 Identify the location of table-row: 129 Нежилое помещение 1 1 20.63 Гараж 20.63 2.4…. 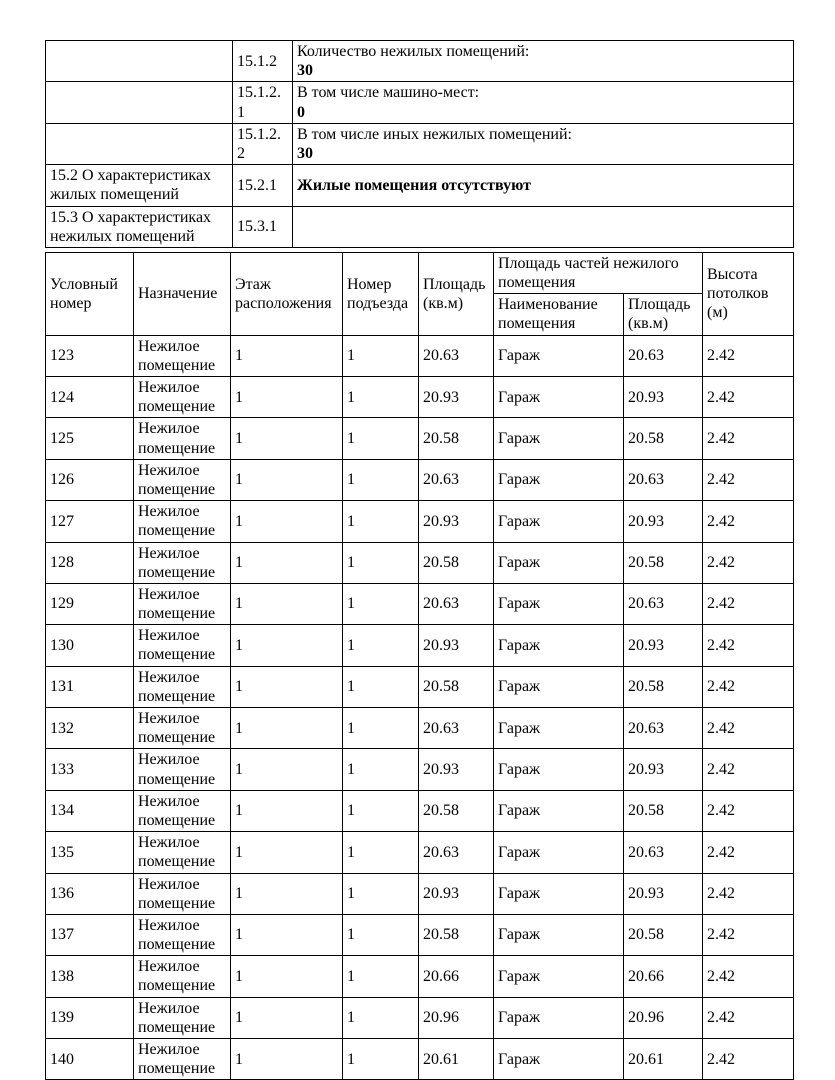
(419, 604).